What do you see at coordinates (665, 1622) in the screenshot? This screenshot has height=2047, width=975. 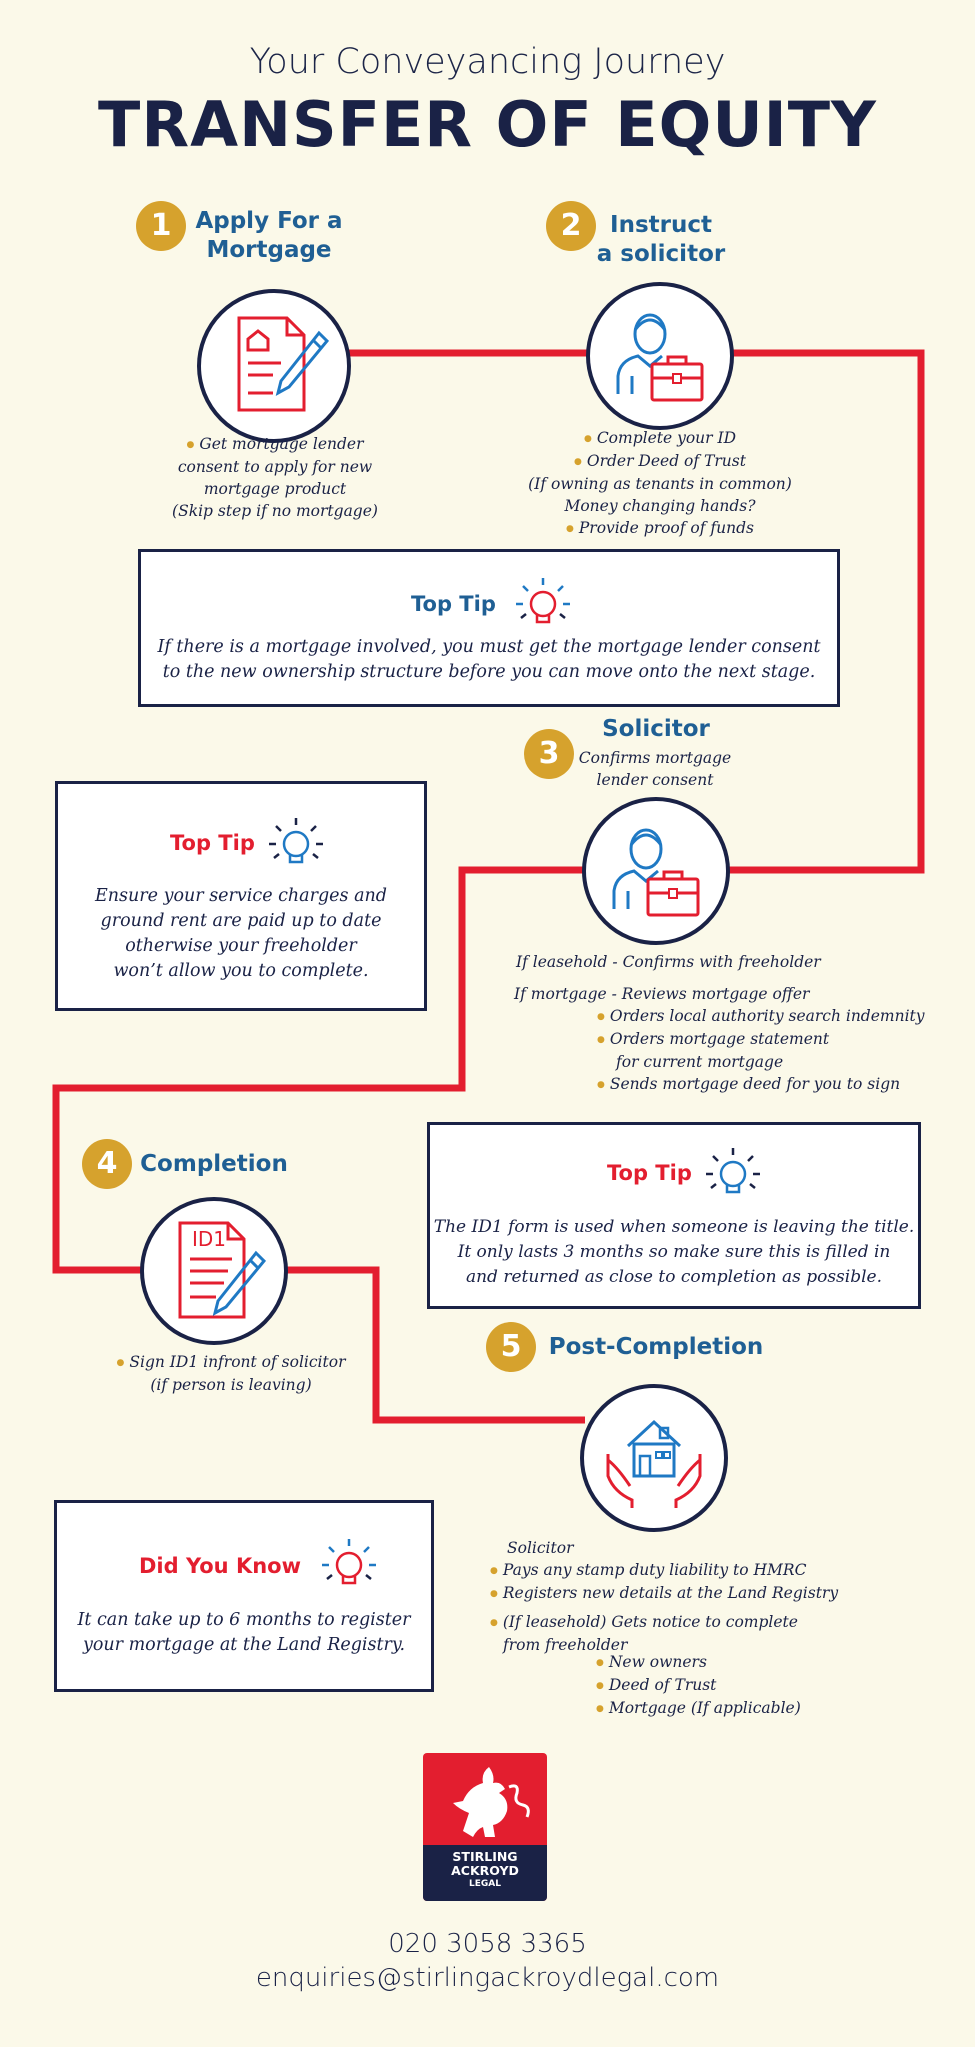 I see `step-5-bullet: (If leasehold) Gets notice to complete` at bounding box center [665, 1622].